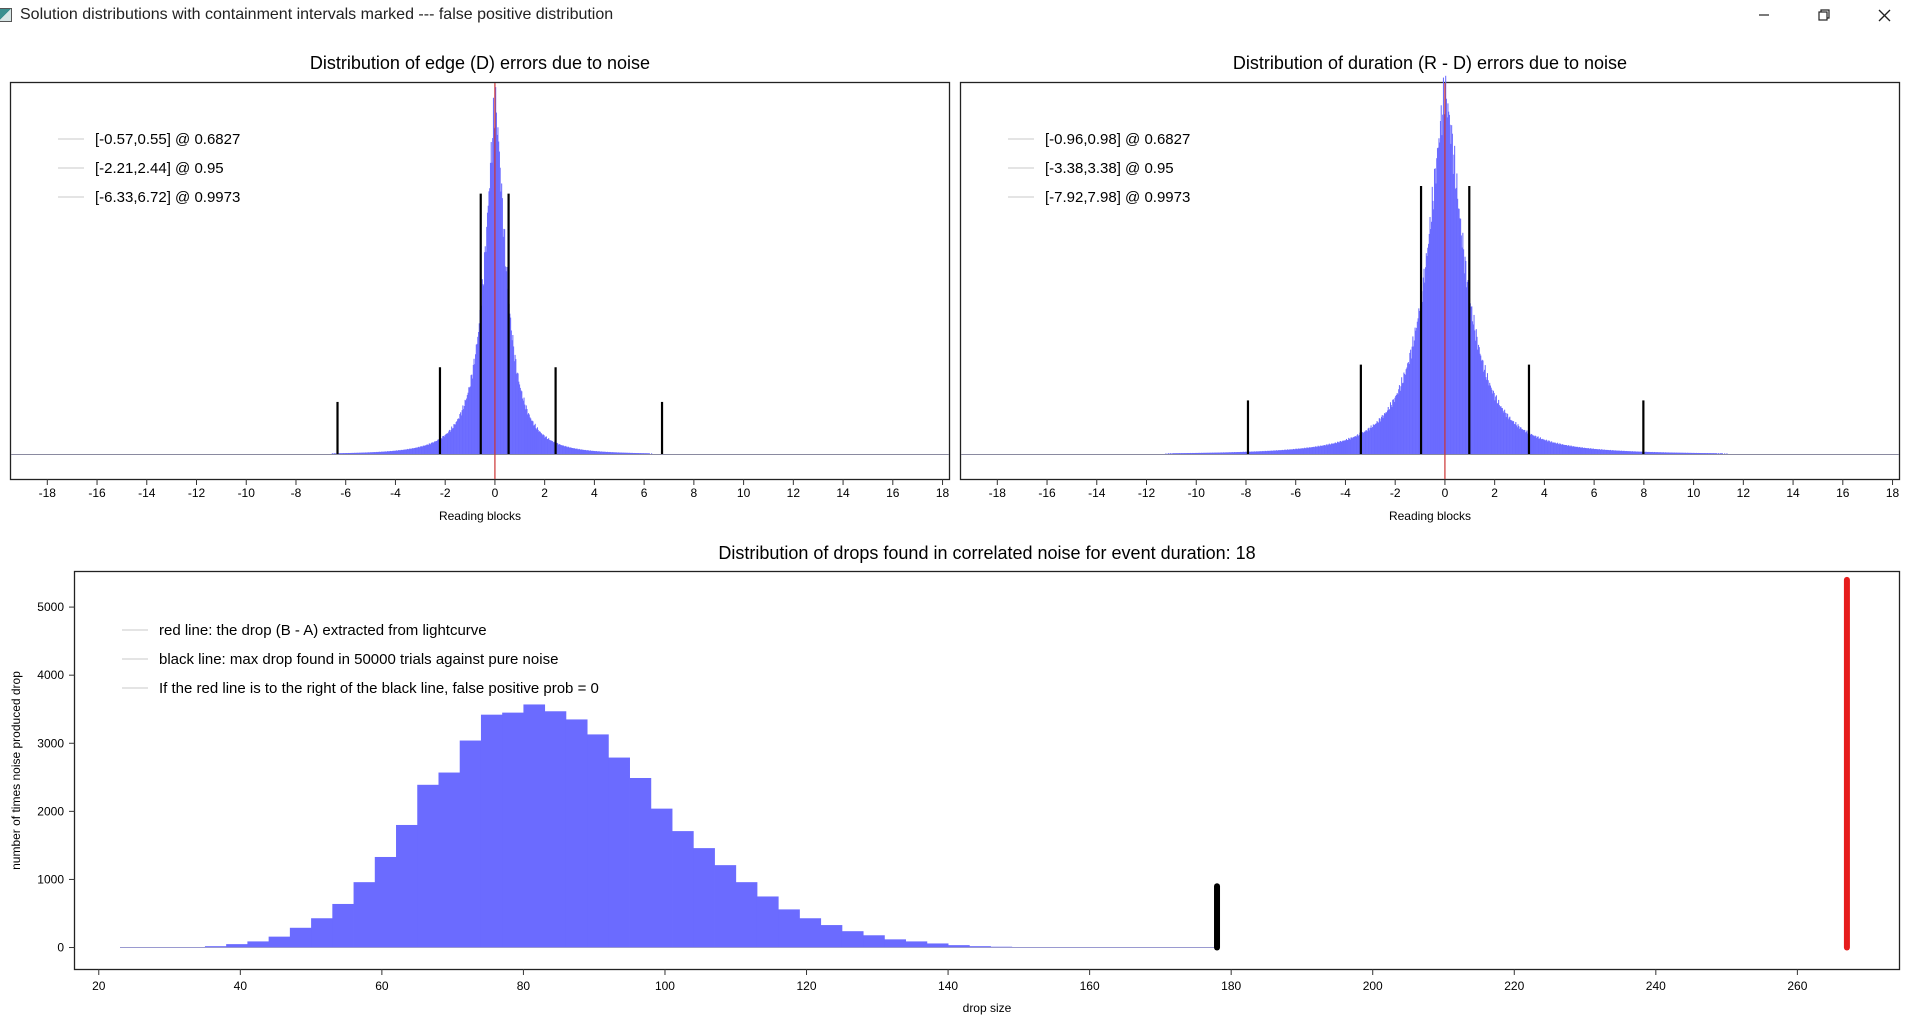  I want to click on y-axis-label-drops: number of times noise produced drop, so click(16, 770).